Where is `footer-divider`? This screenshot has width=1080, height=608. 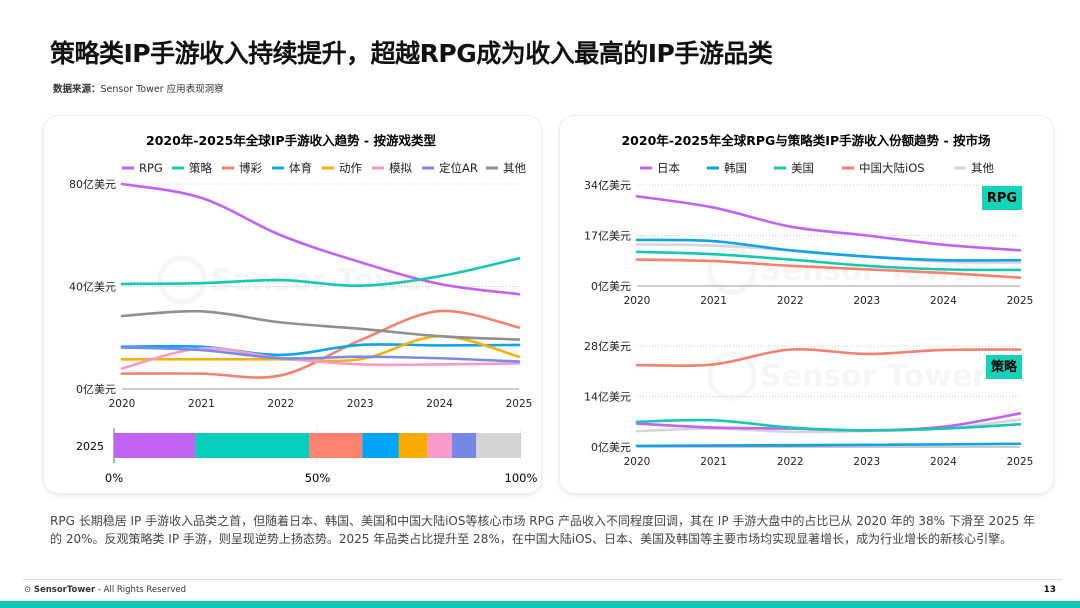
footer-divider is located at coordinates (542, 579).